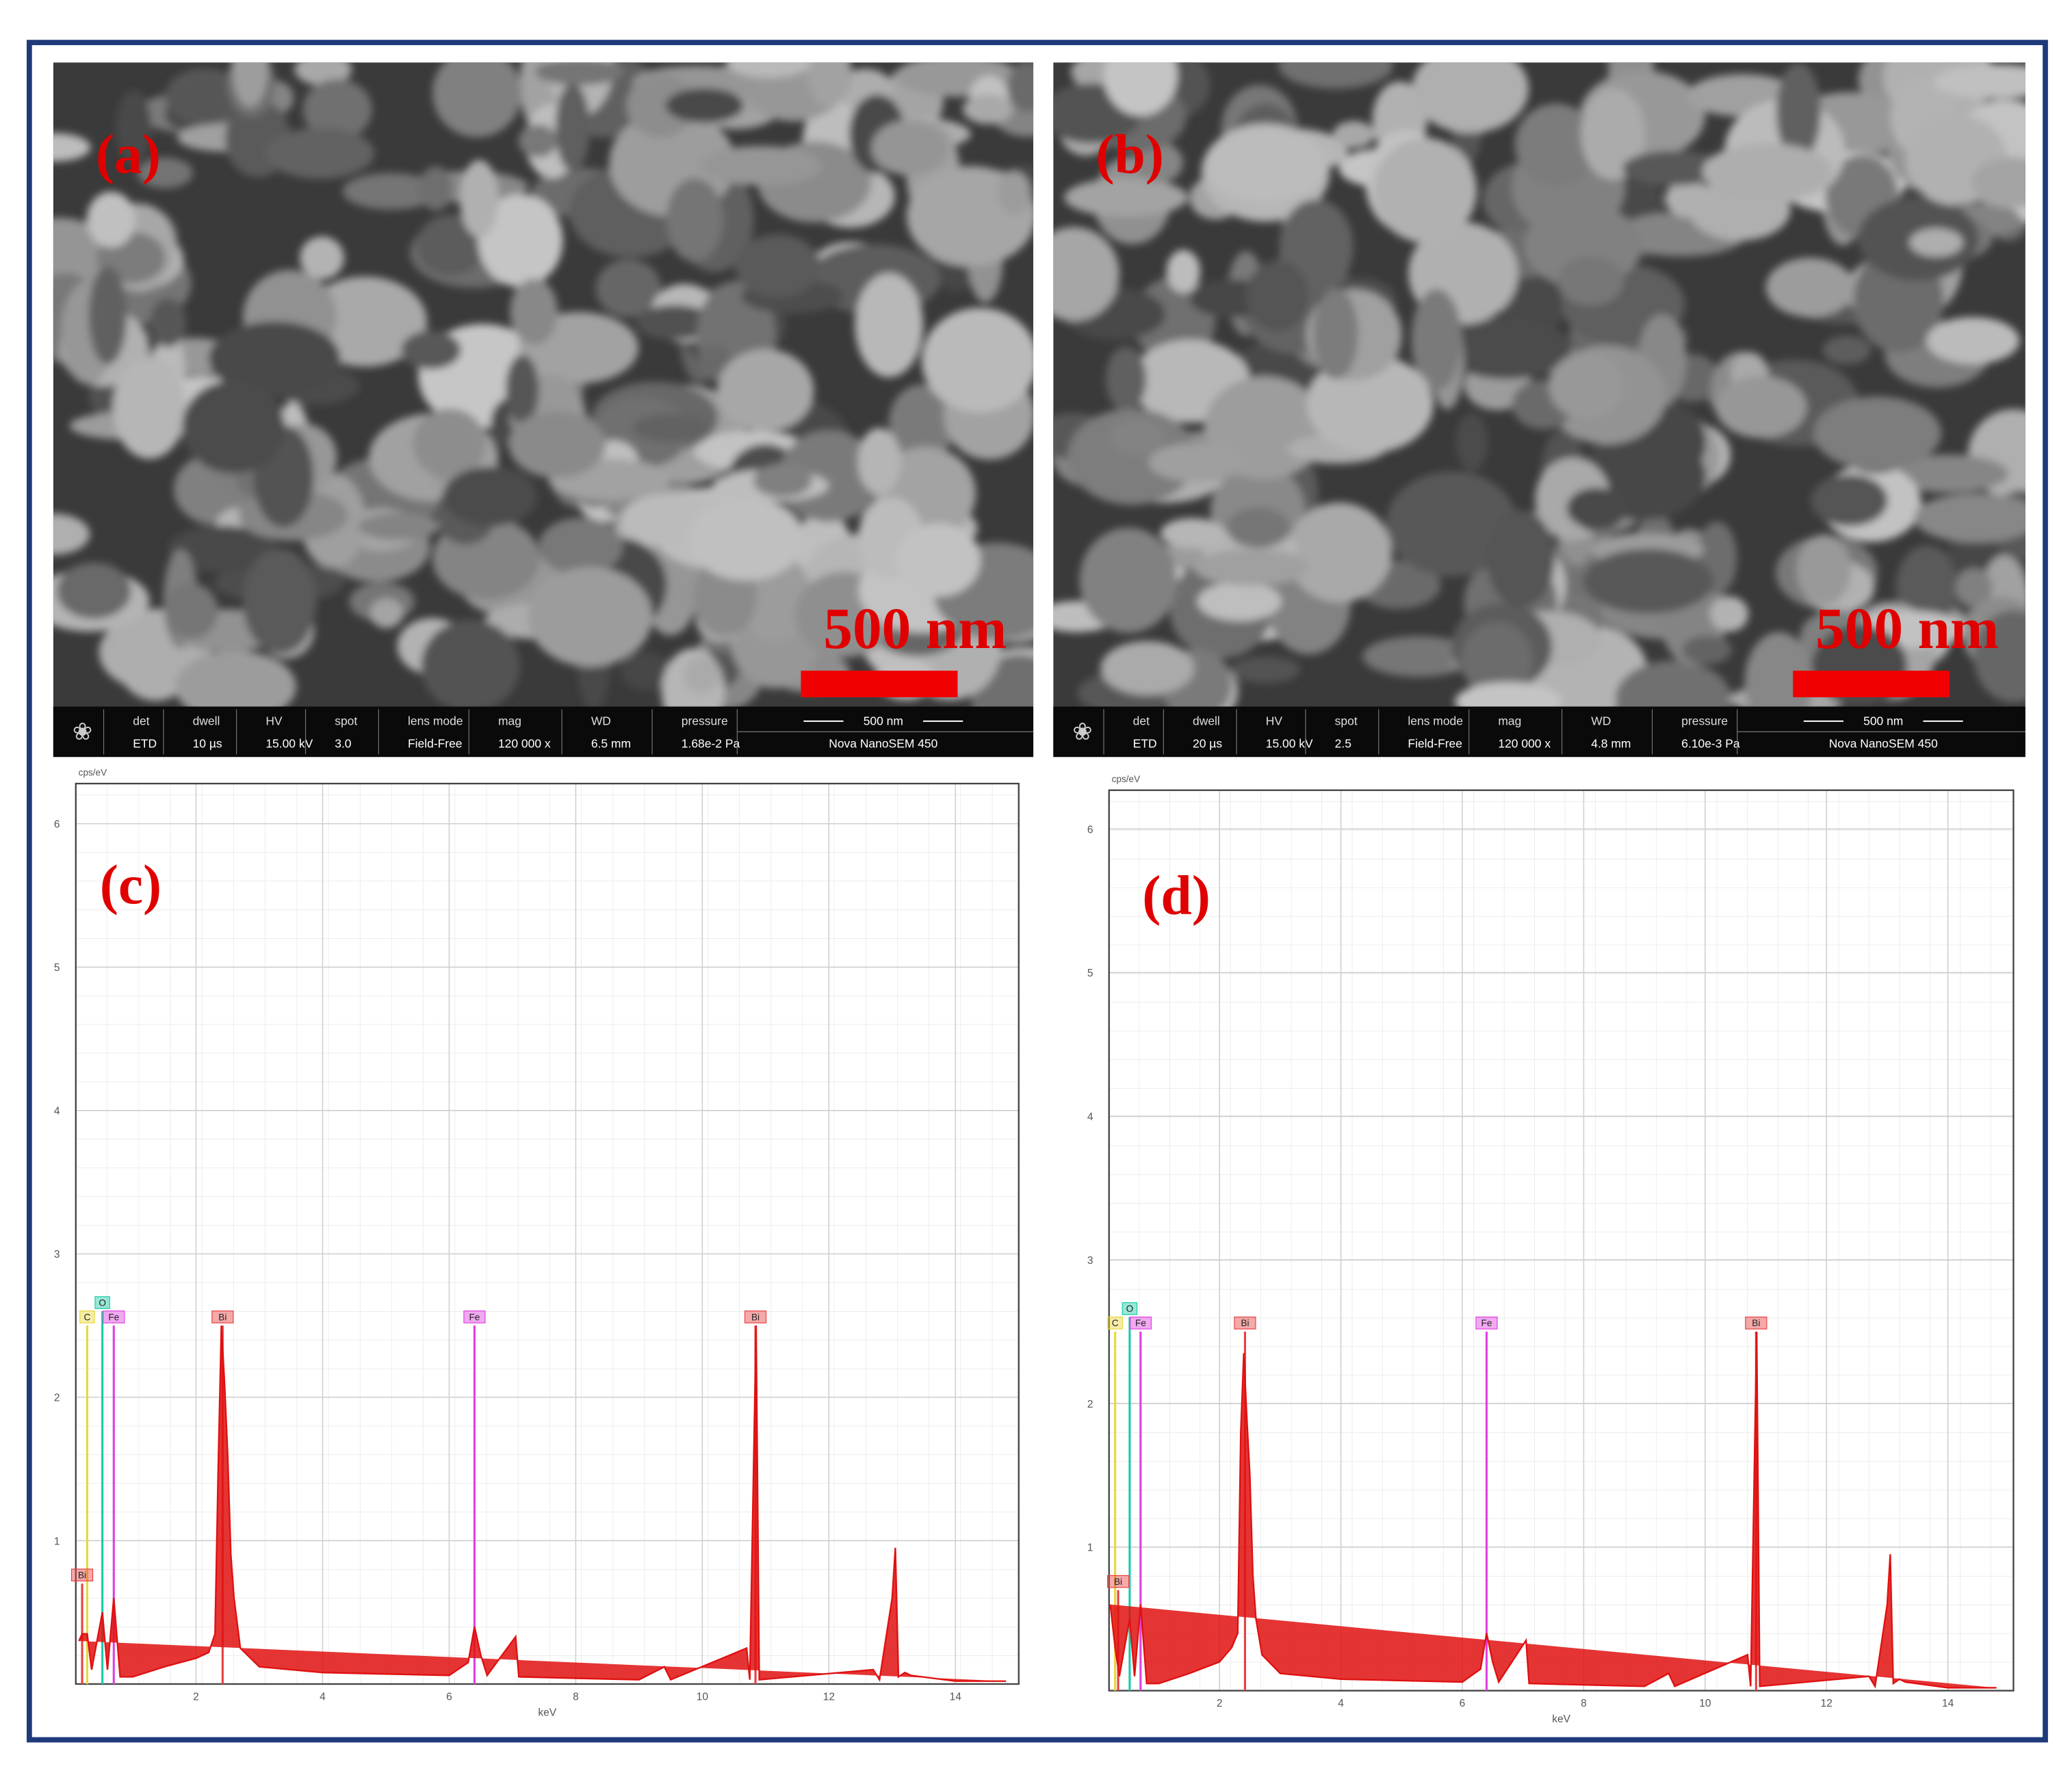 The image size is (2072, 1773). I want to click on y-tick-label: 6, so click(1090, 830).